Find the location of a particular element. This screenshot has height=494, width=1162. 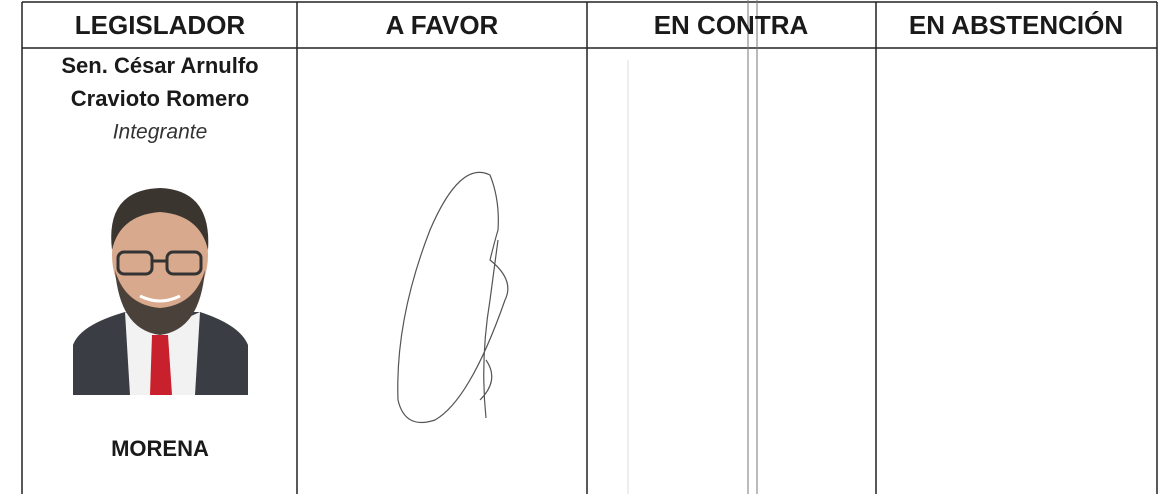

header: EN ABSTENCIÓN is located at coordinates (1016, 25).